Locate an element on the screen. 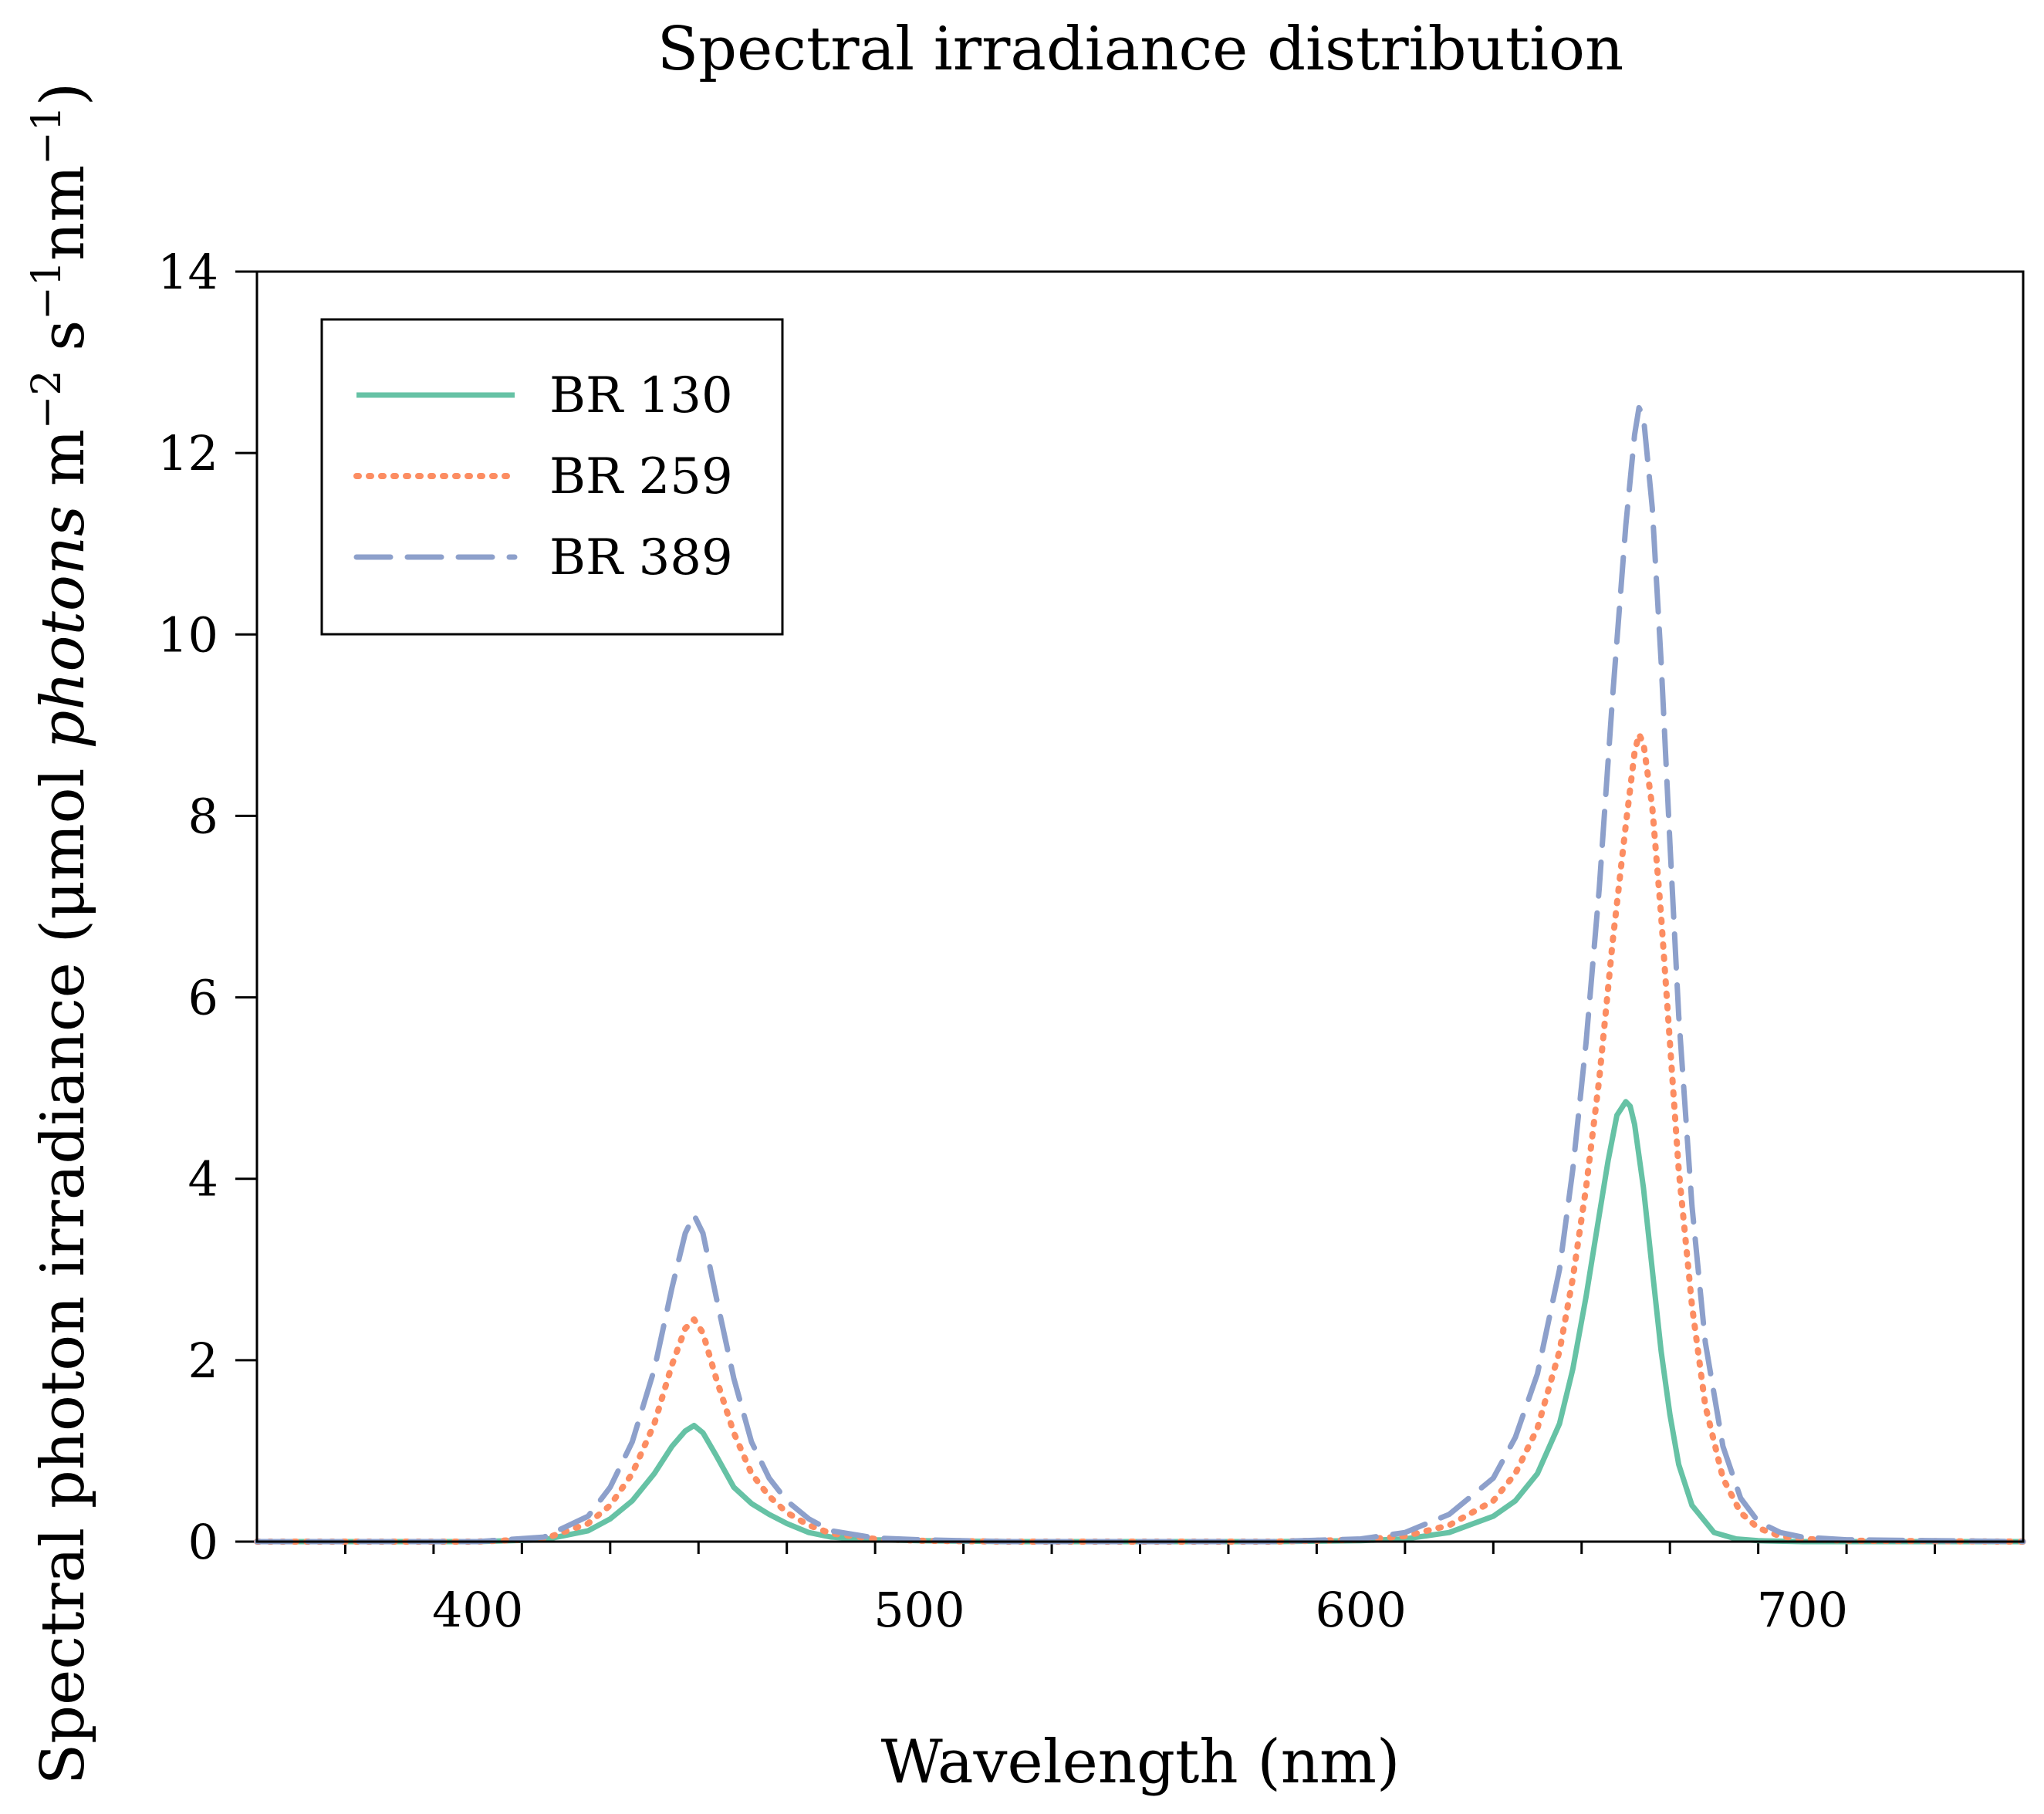 The image size is (2044, 1814). x-tick-label-600: 600 is located at coordinates (1360, 1610).